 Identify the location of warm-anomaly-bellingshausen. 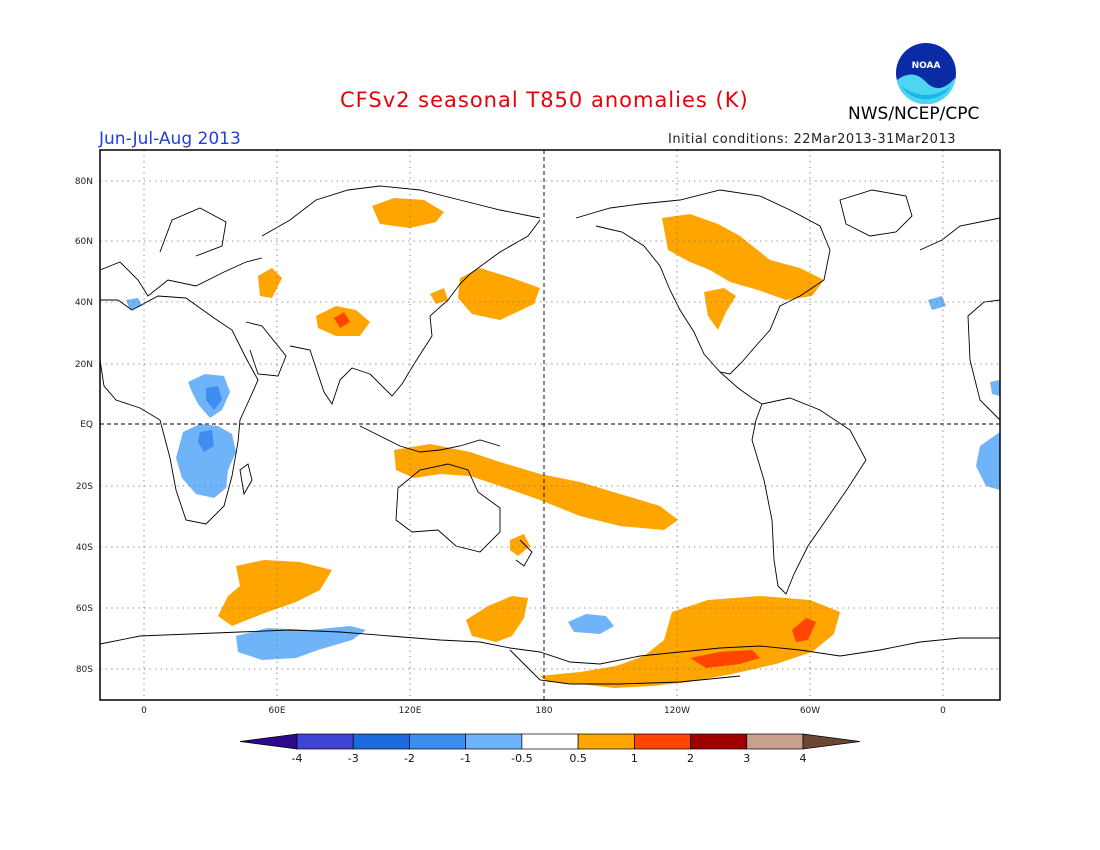
(690, 642).